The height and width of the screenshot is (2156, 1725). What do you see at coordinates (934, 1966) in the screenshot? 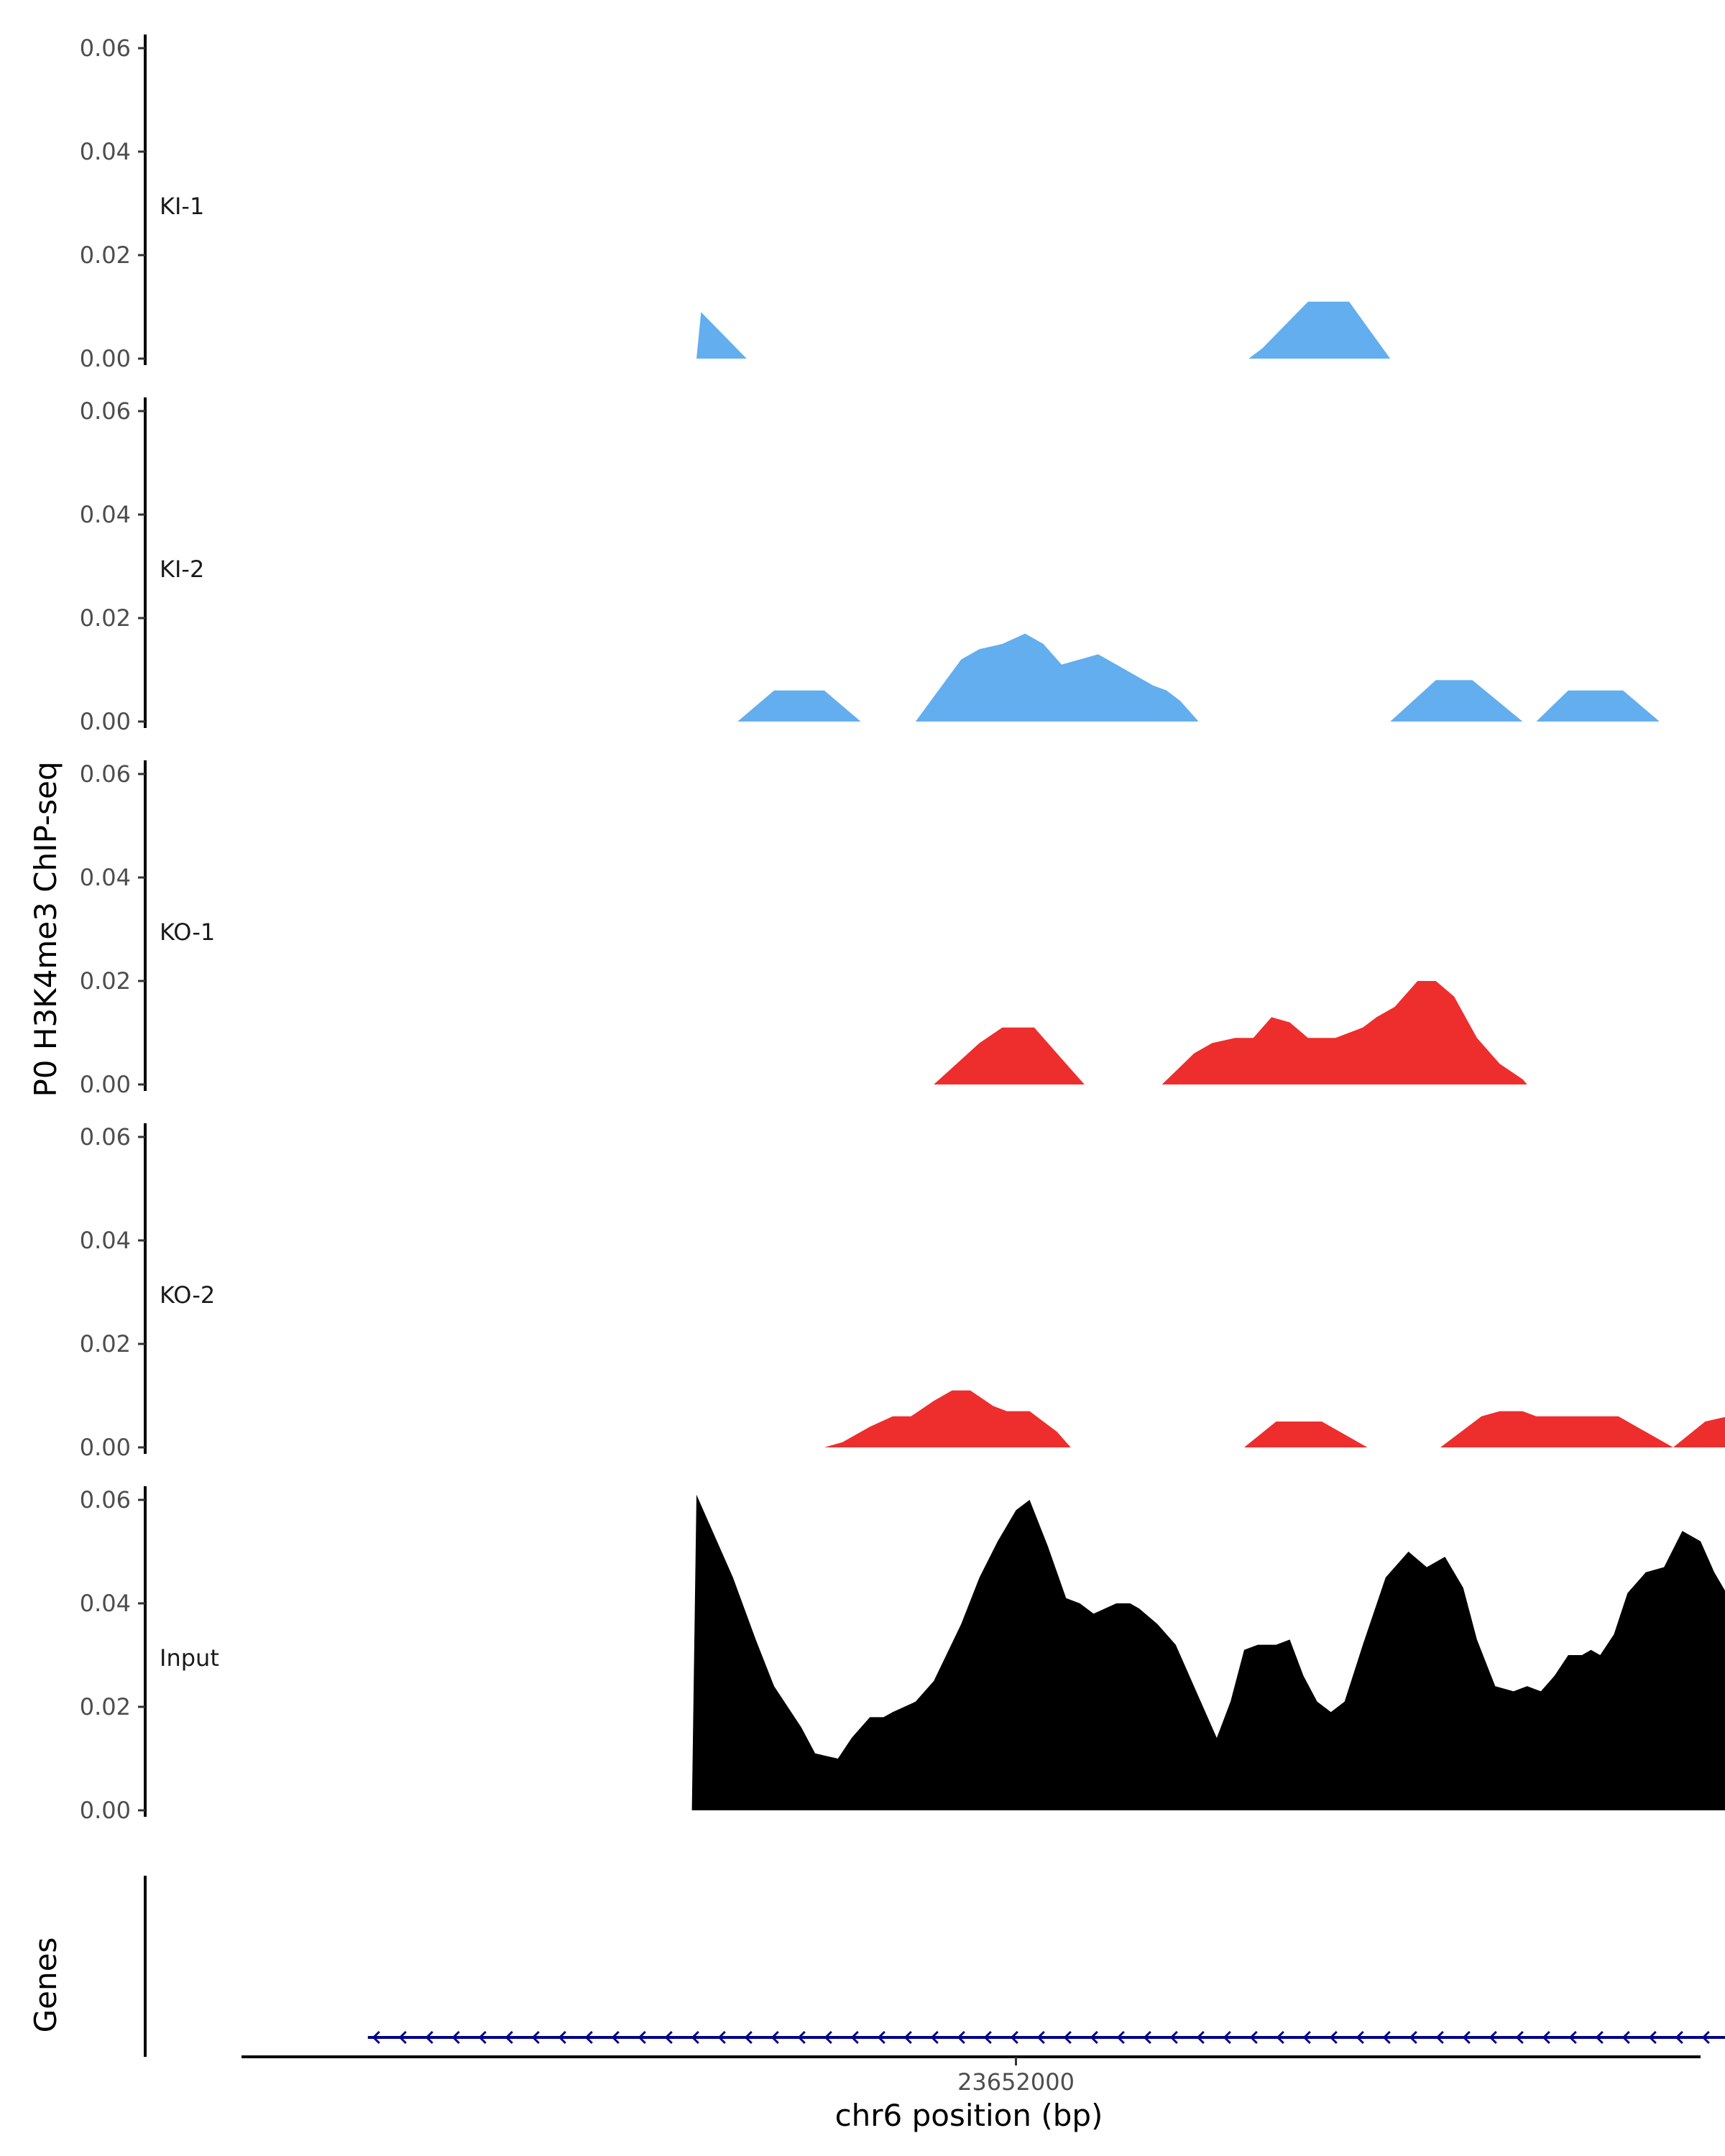
I see `gene-track: Rnf148Cadps2` at bounding box center [934, 1966].